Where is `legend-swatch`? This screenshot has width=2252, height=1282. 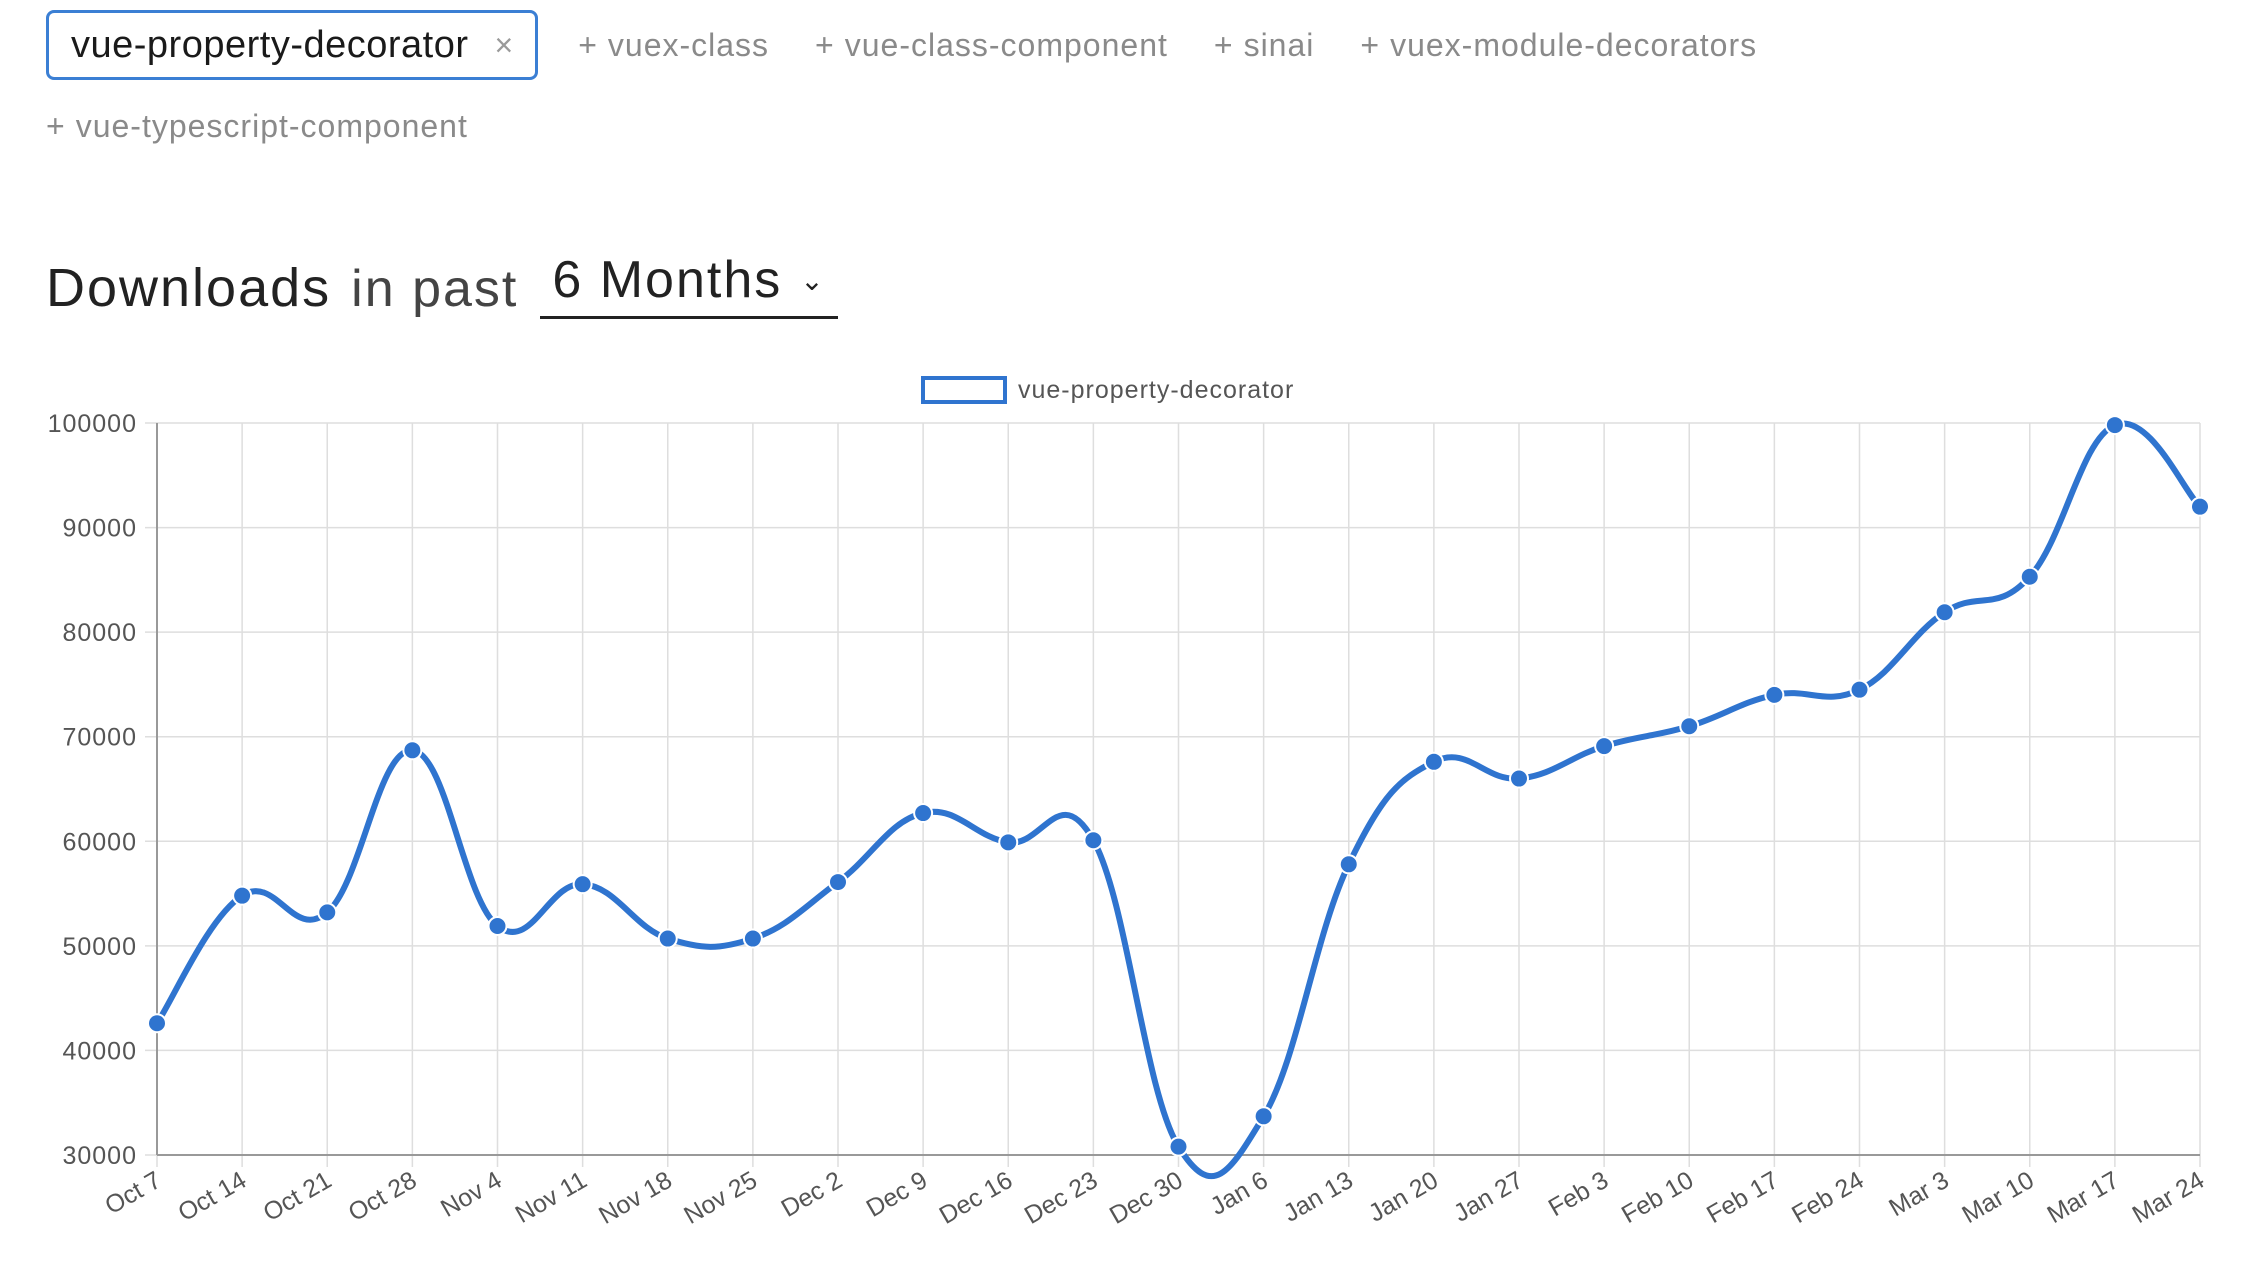
legend-swatch is located at coordinates (964, 390).